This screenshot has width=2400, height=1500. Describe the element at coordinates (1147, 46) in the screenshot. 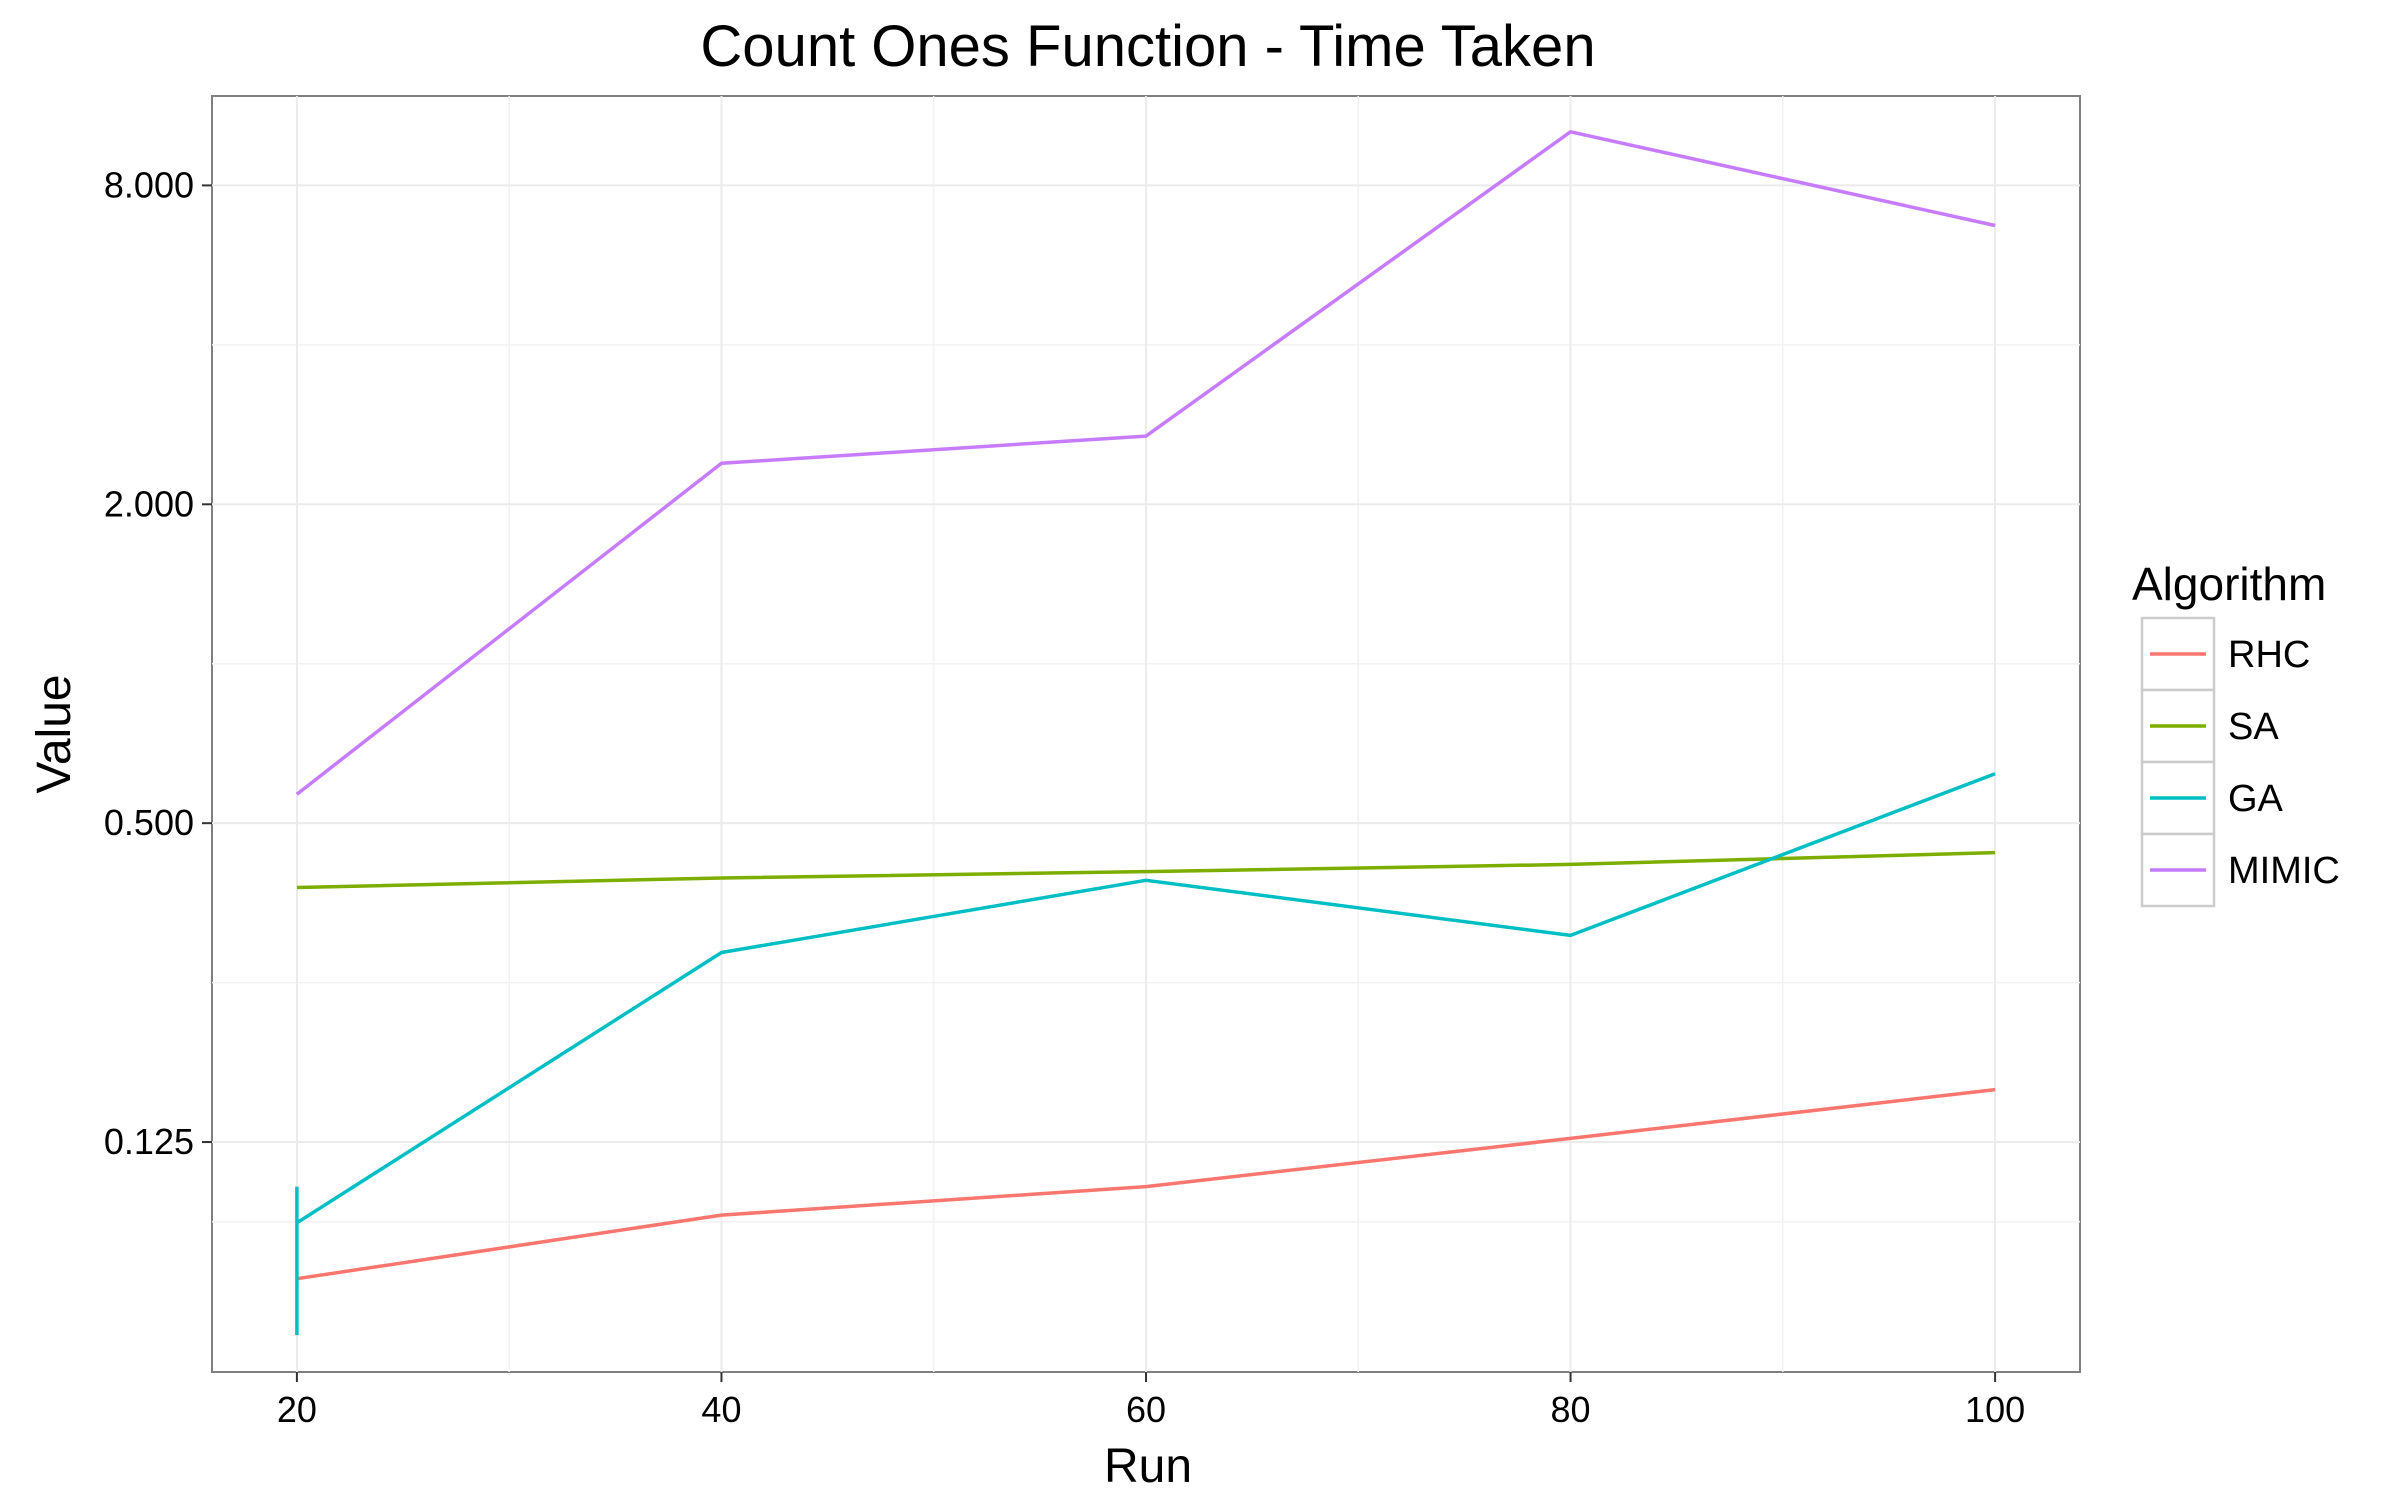

I see `chart-title: Count Ones Function - Time Taken` at that location.